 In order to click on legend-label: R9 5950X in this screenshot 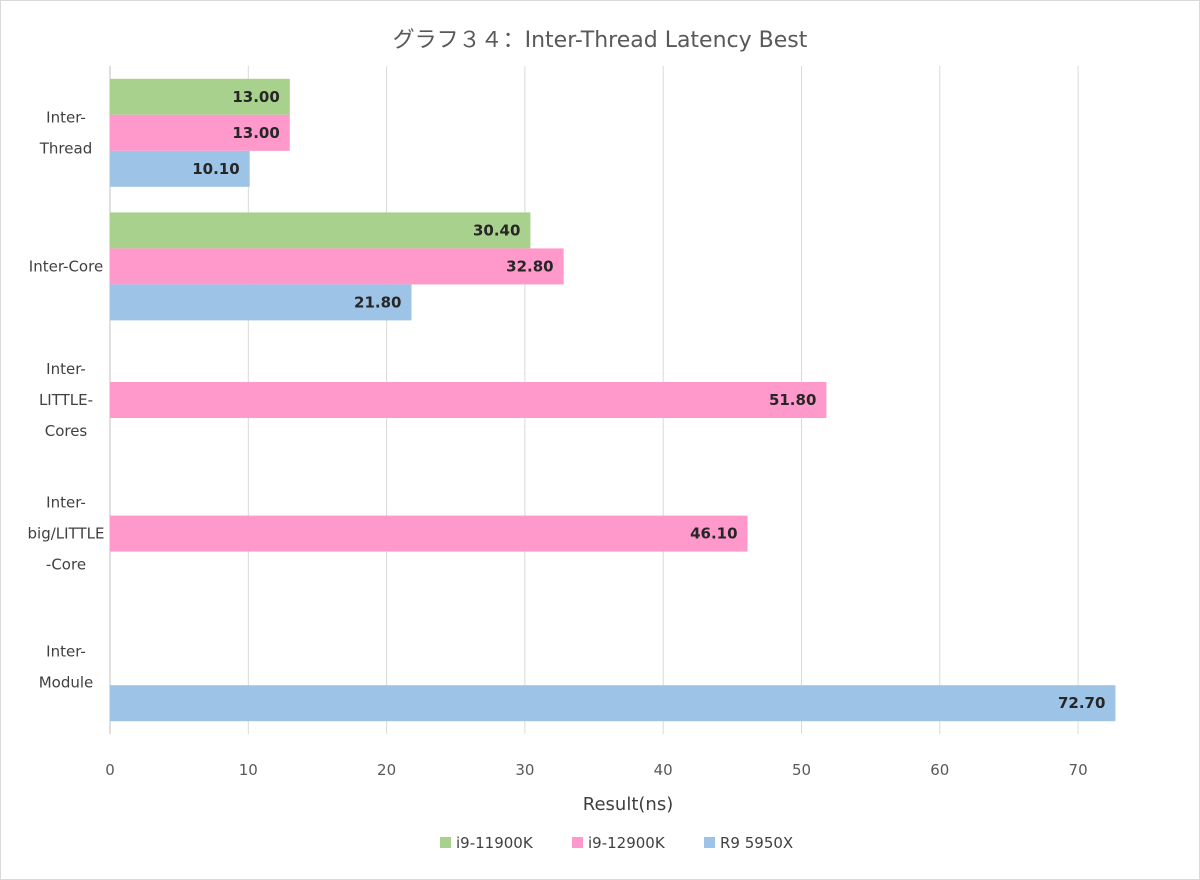, I will do `click(756, 843)`.